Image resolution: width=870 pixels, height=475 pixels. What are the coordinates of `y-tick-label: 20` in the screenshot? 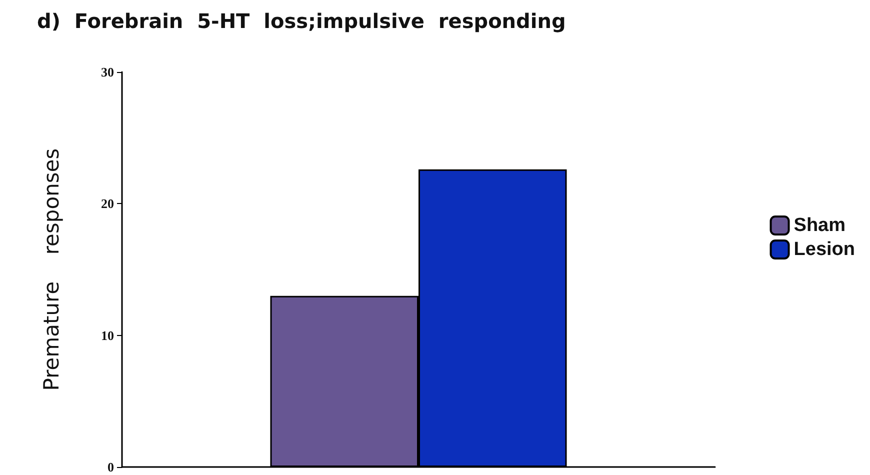 It's located at (107, 204).